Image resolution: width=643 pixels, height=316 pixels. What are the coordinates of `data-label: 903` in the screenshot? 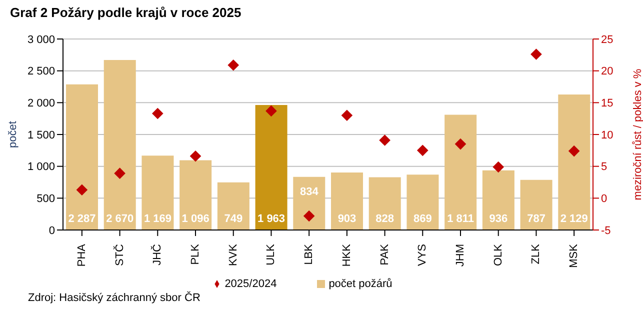 It's located at (347, 219).